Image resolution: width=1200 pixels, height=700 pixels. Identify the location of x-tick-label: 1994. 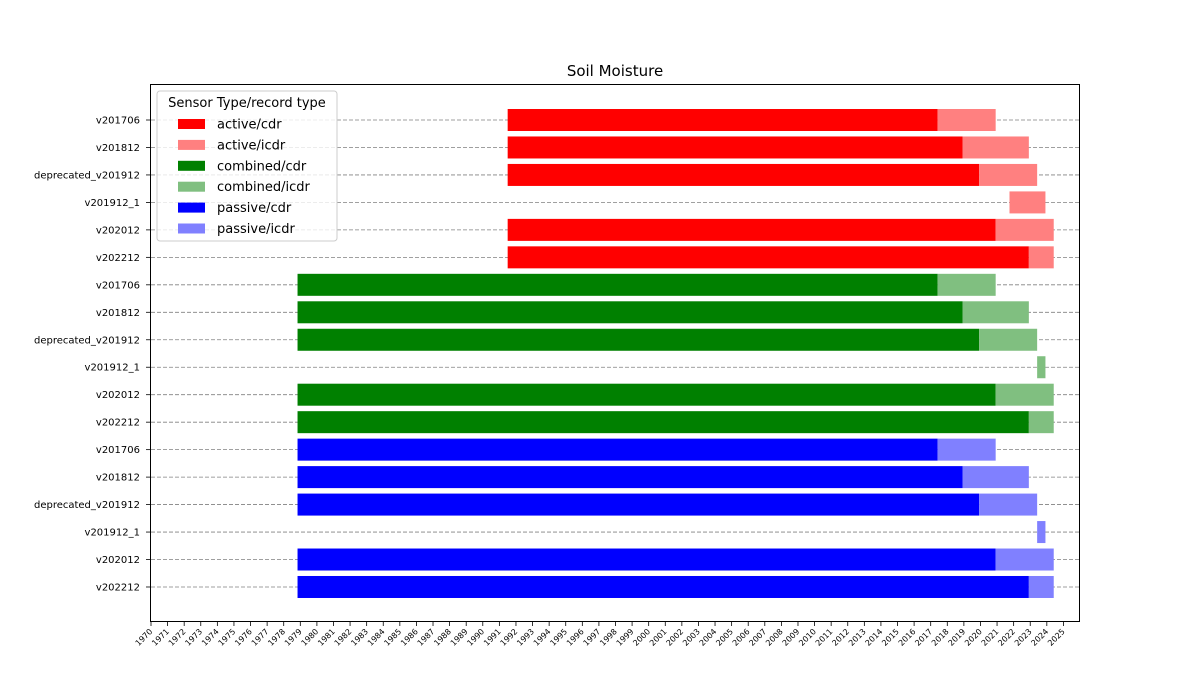
(542, 637).